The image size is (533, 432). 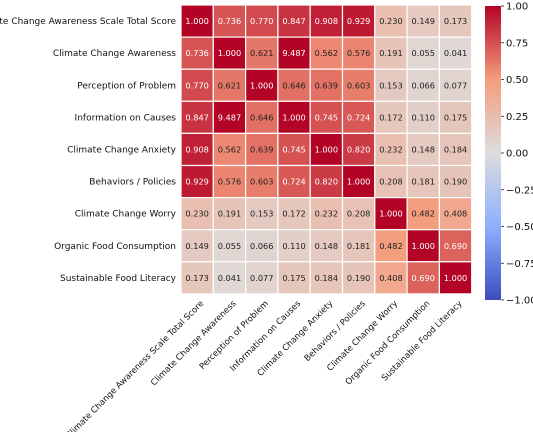 I want to click on cell-value-label: 0.736, so click(x=229, y=21).